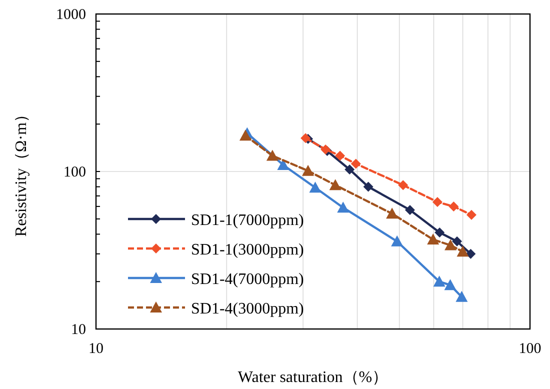  I want to click on y-axis-title: Resistivity（Ω·m）, so click(21, 171).